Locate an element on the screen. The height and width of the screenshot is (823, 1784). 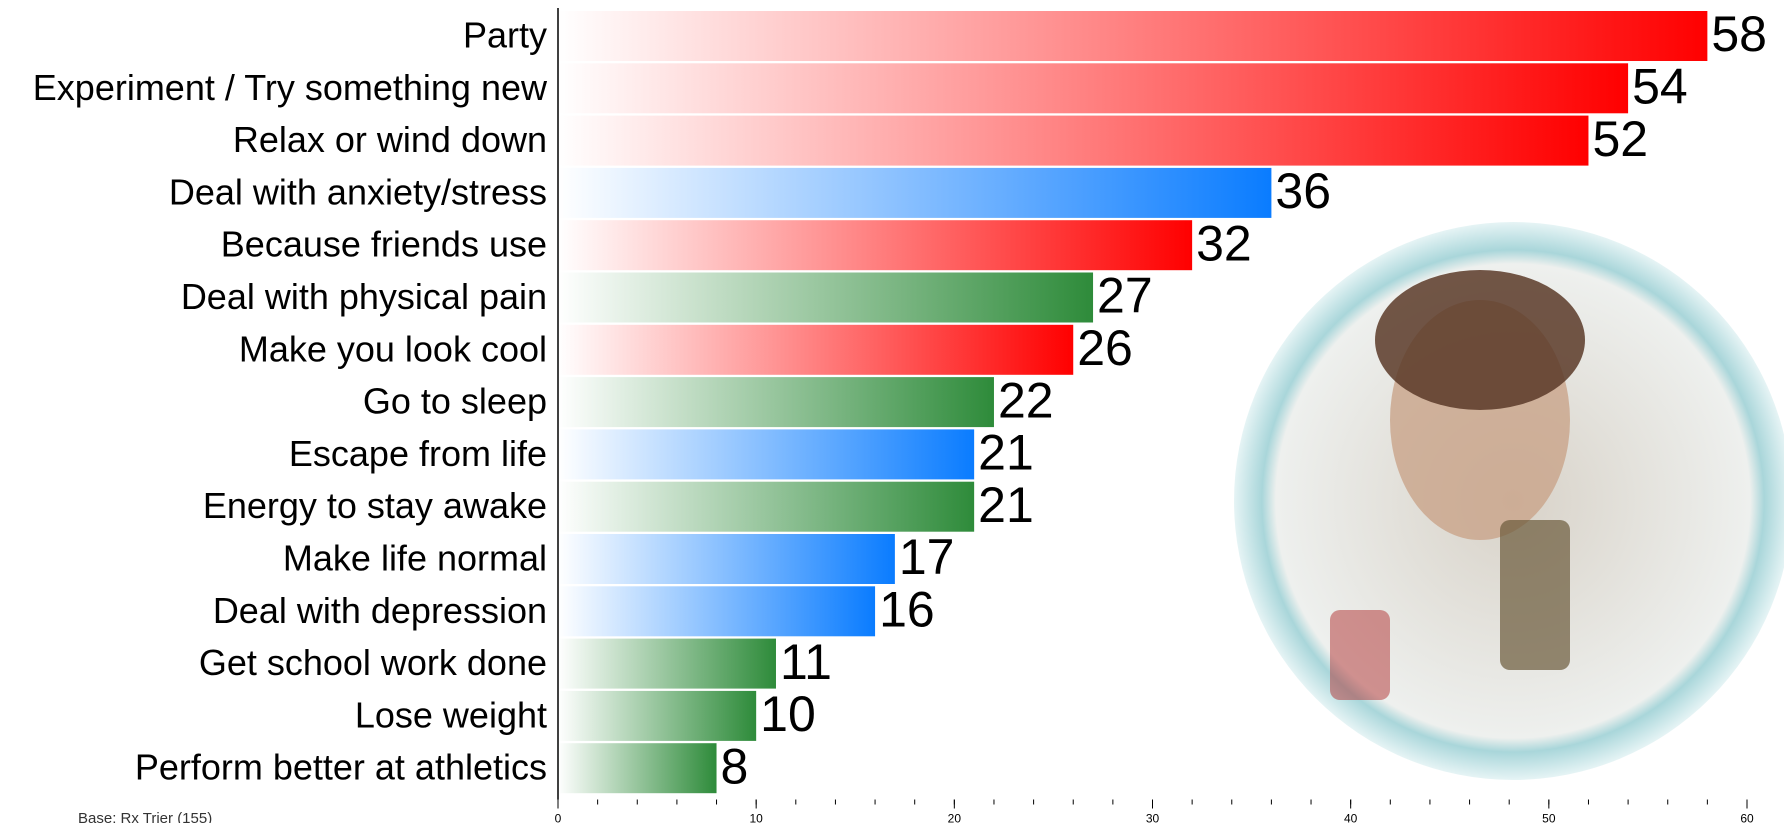
value-label: 17 is located at coordinates (927, 557).